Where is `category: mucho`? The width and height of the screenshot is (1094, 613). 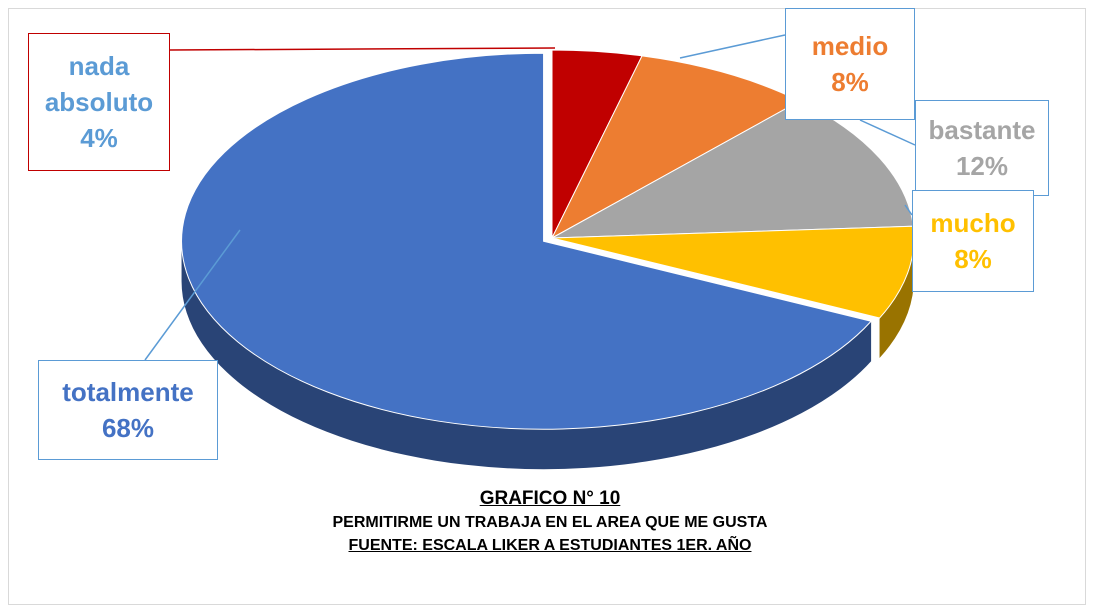
category: mucho is located at coordinates (973, 223).